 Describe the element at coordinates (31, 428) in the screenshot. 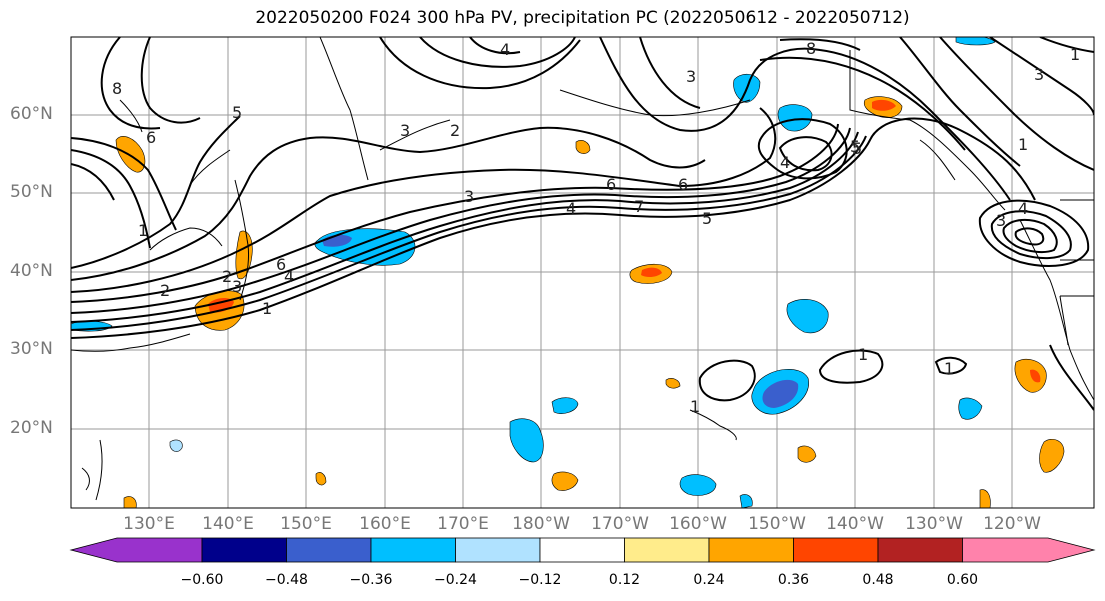

I see `lat-label-20n: 20°N` at that location.